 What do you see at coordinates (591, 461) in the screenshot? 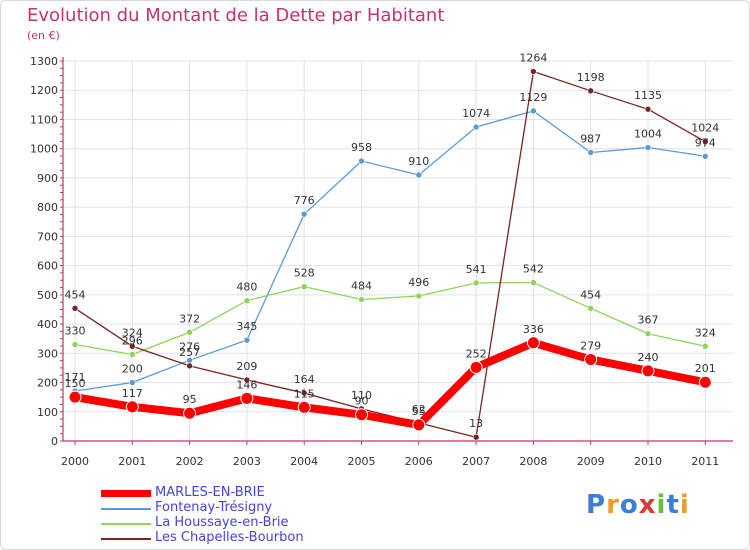
I see `x-tick-label: 2009` at bounding box center [591, 461].